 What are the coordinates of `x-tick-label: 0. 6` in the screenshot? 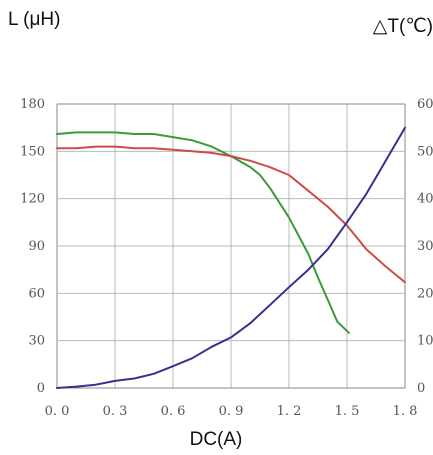 It's located at (173, 411).